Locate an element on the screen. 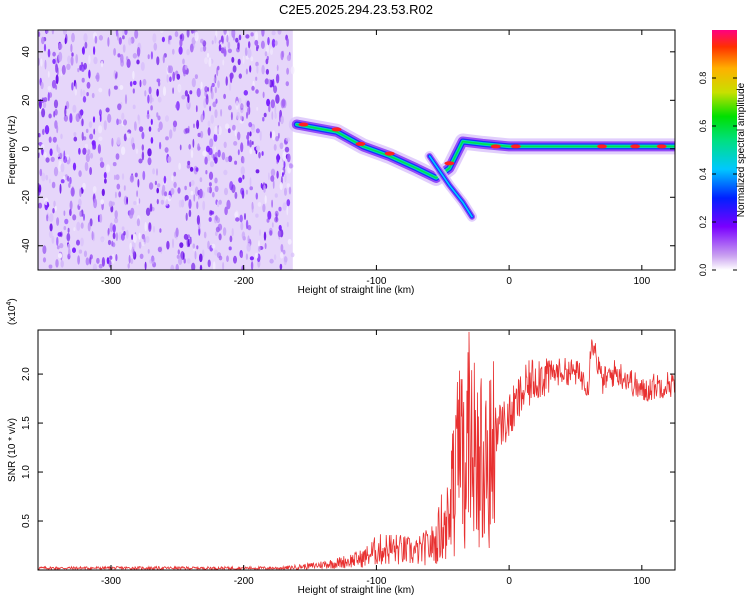 This screenshot has height=600, width=750. snr-ytick: 1.0 is located at coordinates (26, 472).